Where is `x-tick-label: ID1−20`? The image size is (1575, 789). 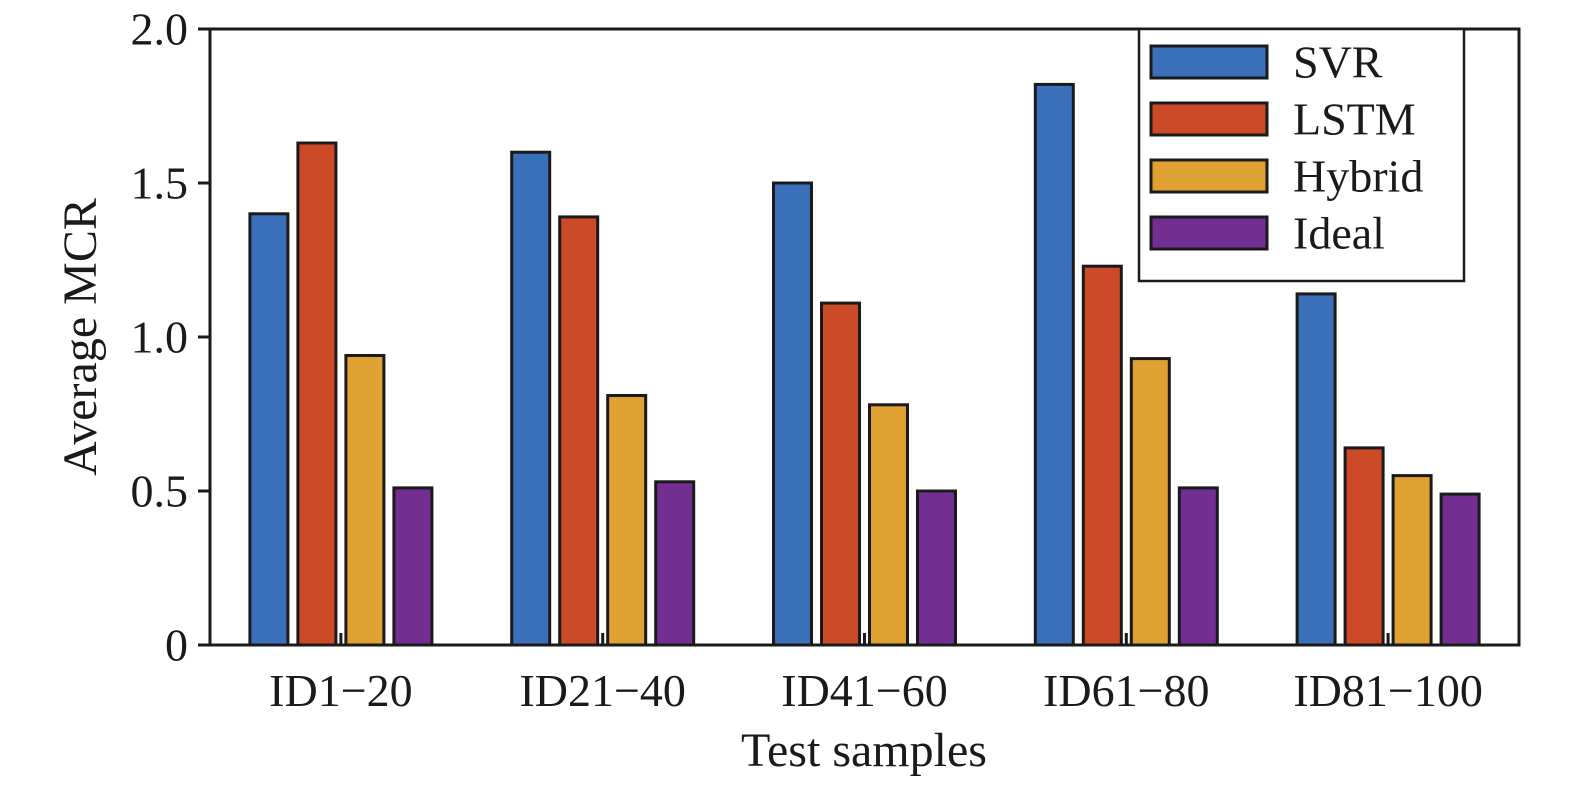
x-tick-label: ID1−20 is located at coordinates (340, 690).